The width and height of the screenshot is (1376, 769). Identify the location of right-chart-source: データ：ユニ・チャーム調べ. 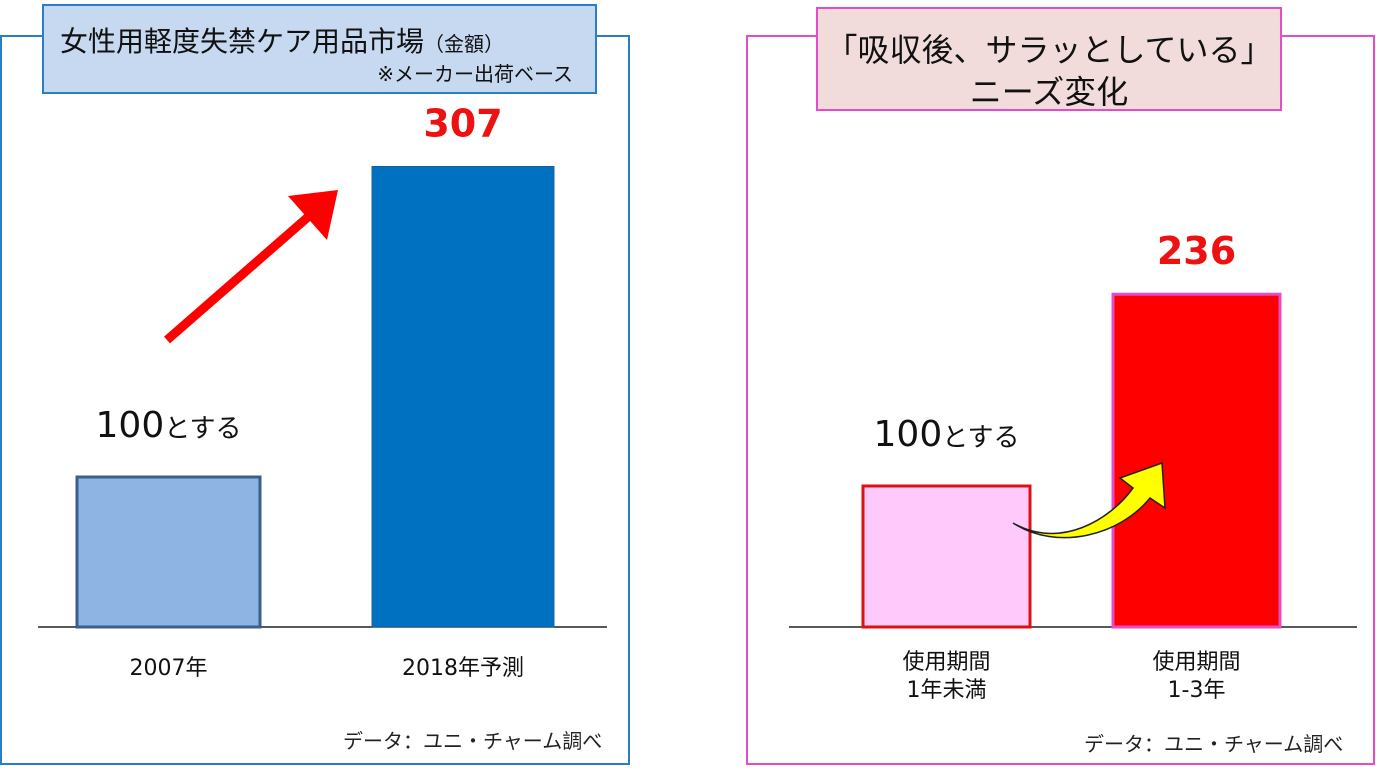
(1214, 744).